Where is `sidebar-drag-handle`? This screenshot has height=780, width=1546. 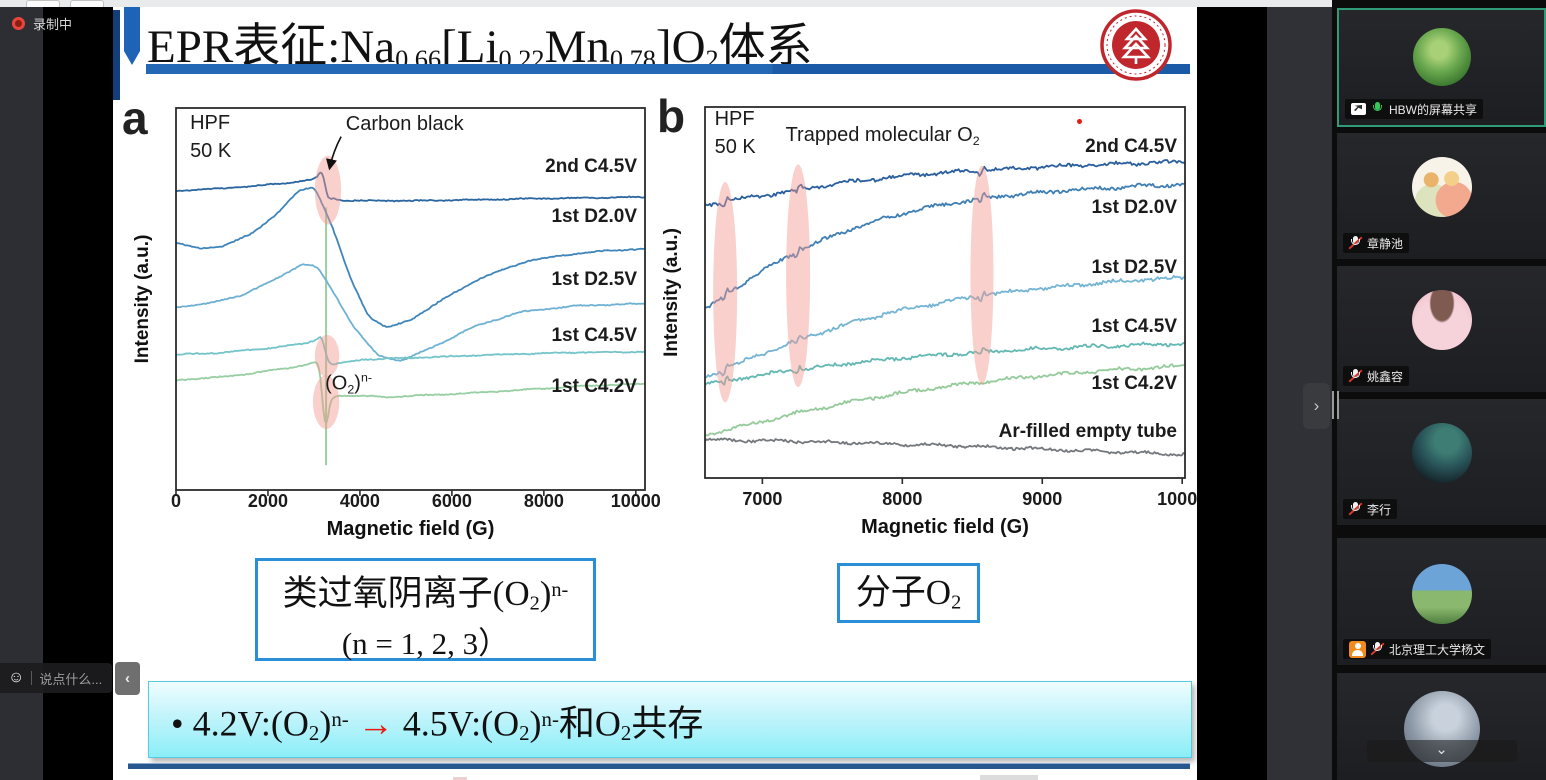
sidebar-drag-handle is located at coordinates (1336, 405).